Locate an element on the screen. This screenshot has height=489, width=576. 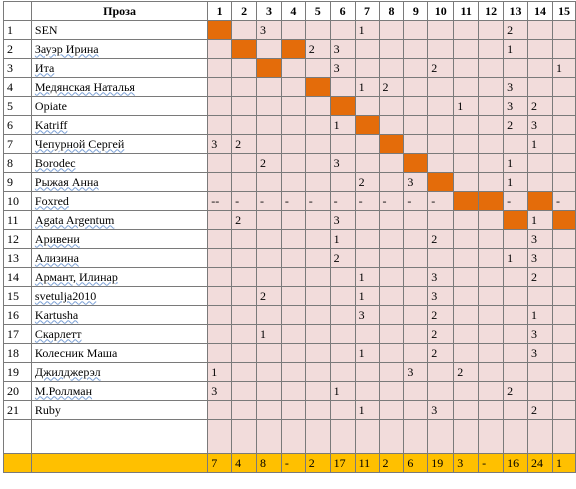
table-row: 20 М.Роллман 3 1 2 is located at coordinates (289, 391).